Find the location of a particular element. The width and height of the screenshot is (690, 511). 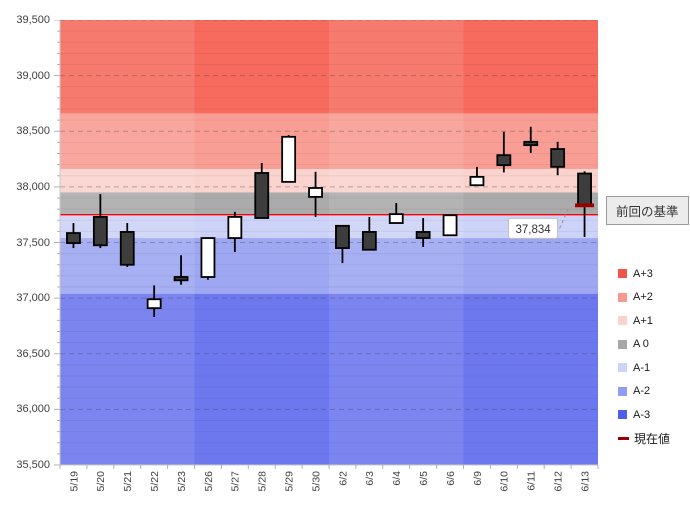

legend-current-value: 現在値 is located at coordinates (653, 439).